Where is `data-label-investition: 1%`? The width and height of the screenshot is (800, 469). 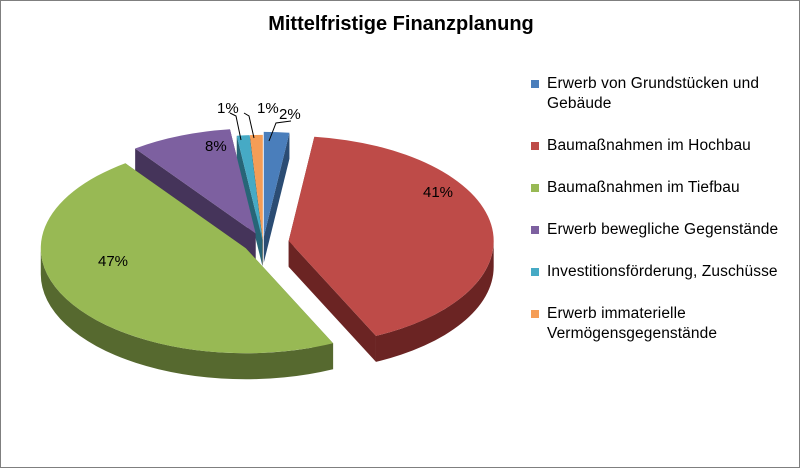 data-label-investition: 1% is located at coordinates (228, 108).